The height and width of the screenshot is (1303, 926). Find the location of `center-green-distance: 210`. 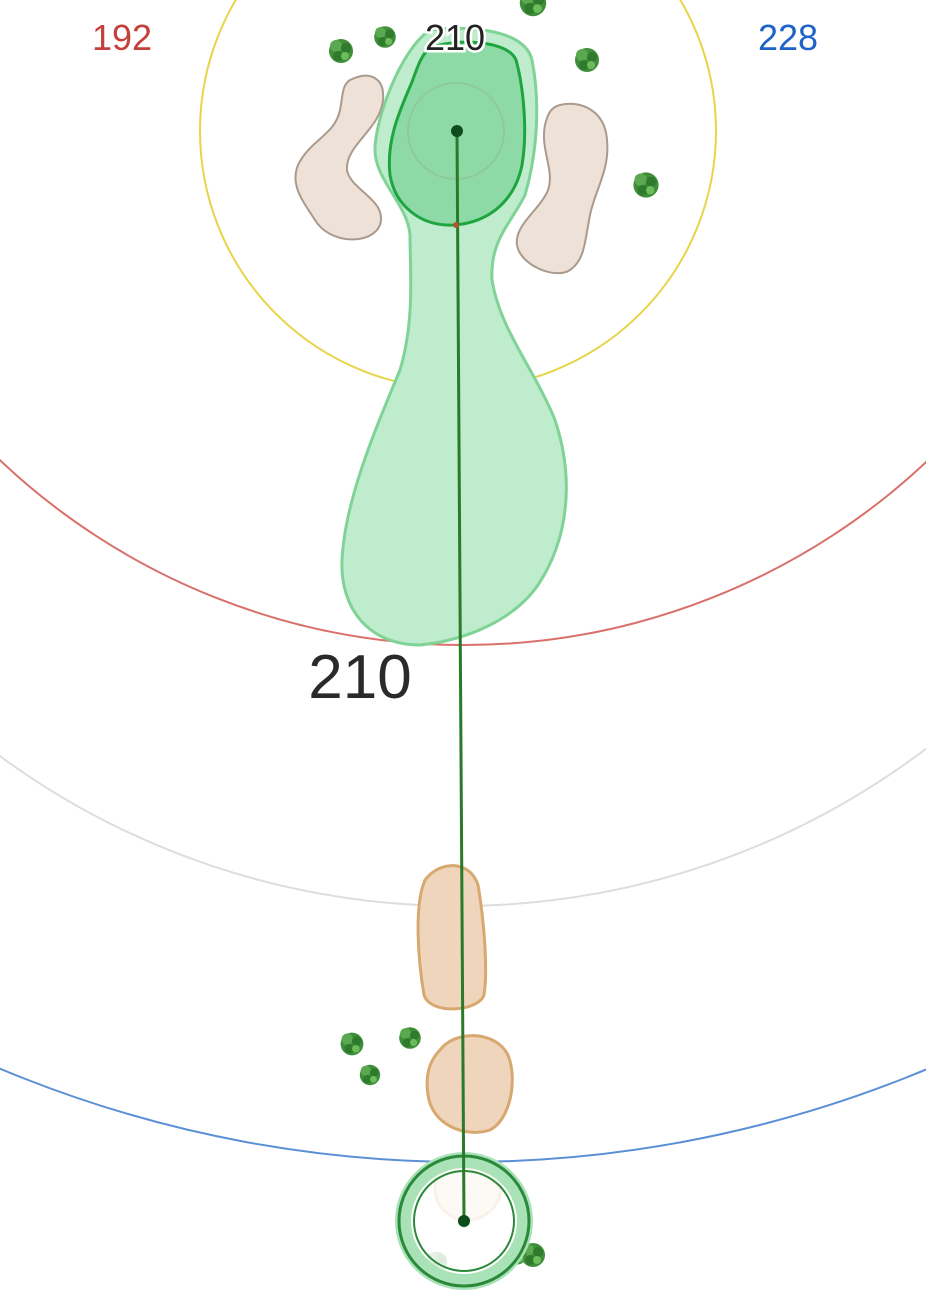

center-green-distance: 210 is located at coordinates (455, 37).